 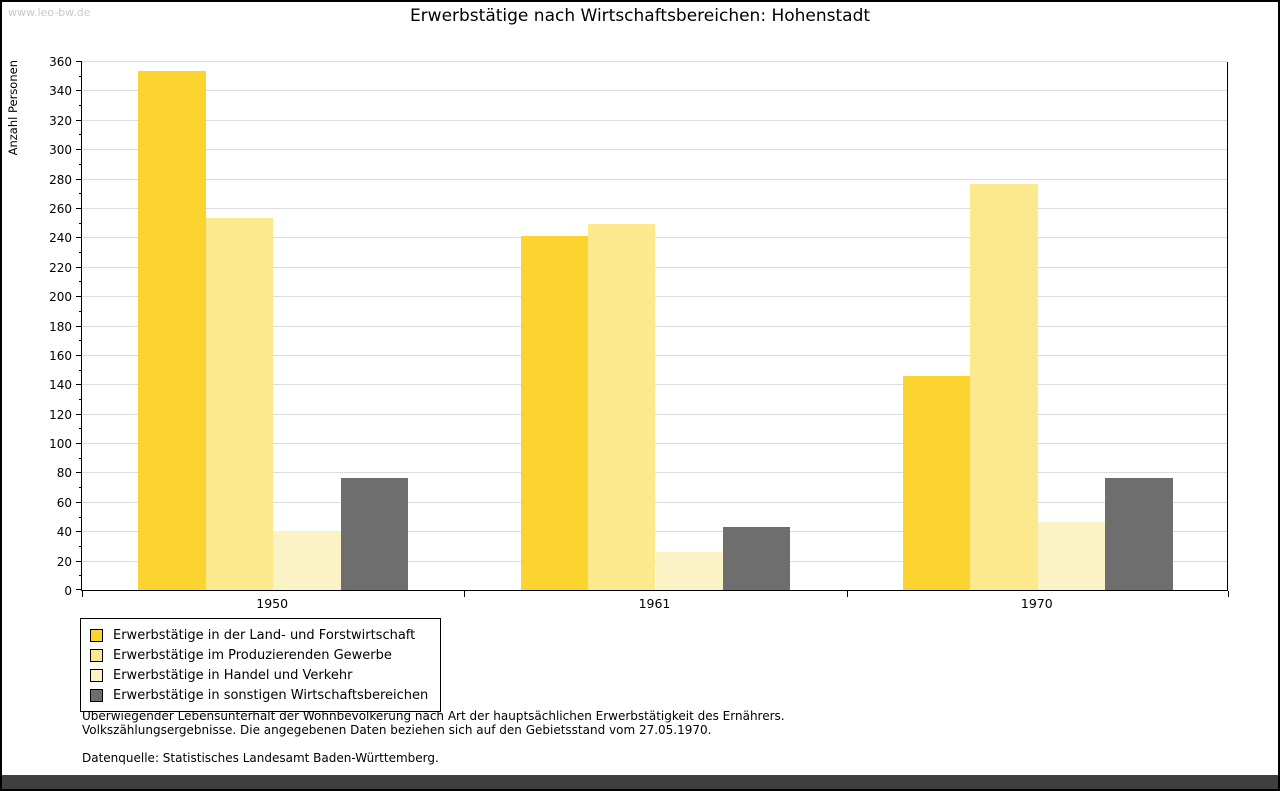 What do you see at coordinates (64, 561) in the screenshot?
I see `y-axis-tick-label: 20` at bounding box center [64, 561].